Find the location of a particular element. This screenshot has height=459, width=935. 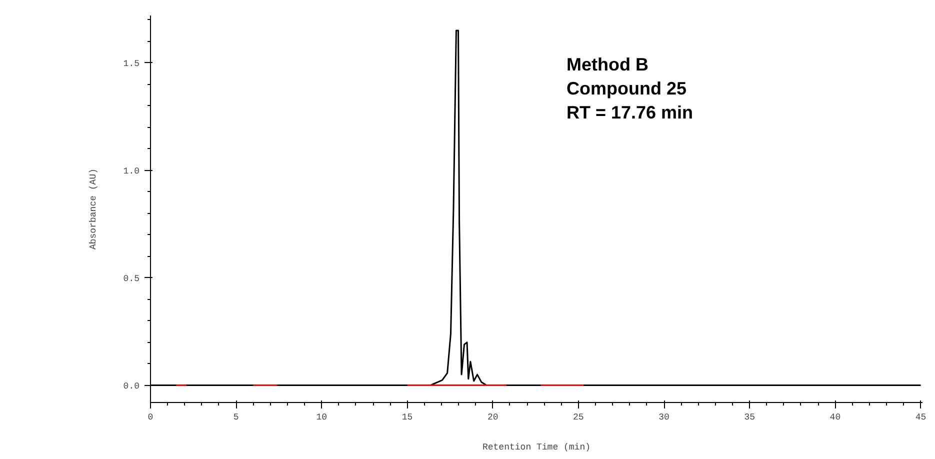

y-tick-label: 1.5 is located at coordinates (131, 63).